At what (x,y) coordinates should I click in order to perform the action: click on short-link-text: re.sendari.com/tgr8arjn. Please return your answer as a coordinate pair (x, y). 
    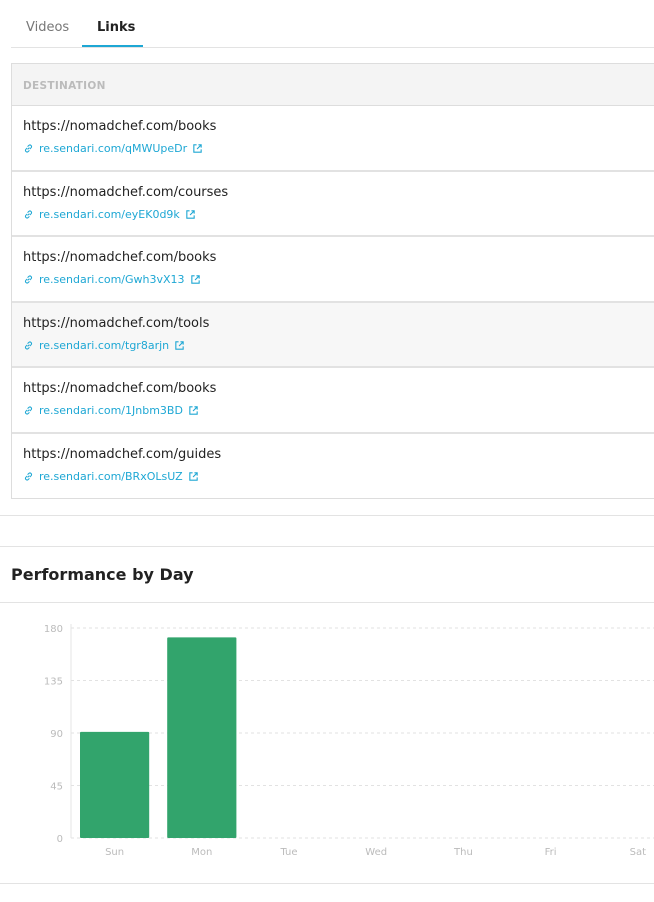
    Looking at the image, I should click on (104, 345).